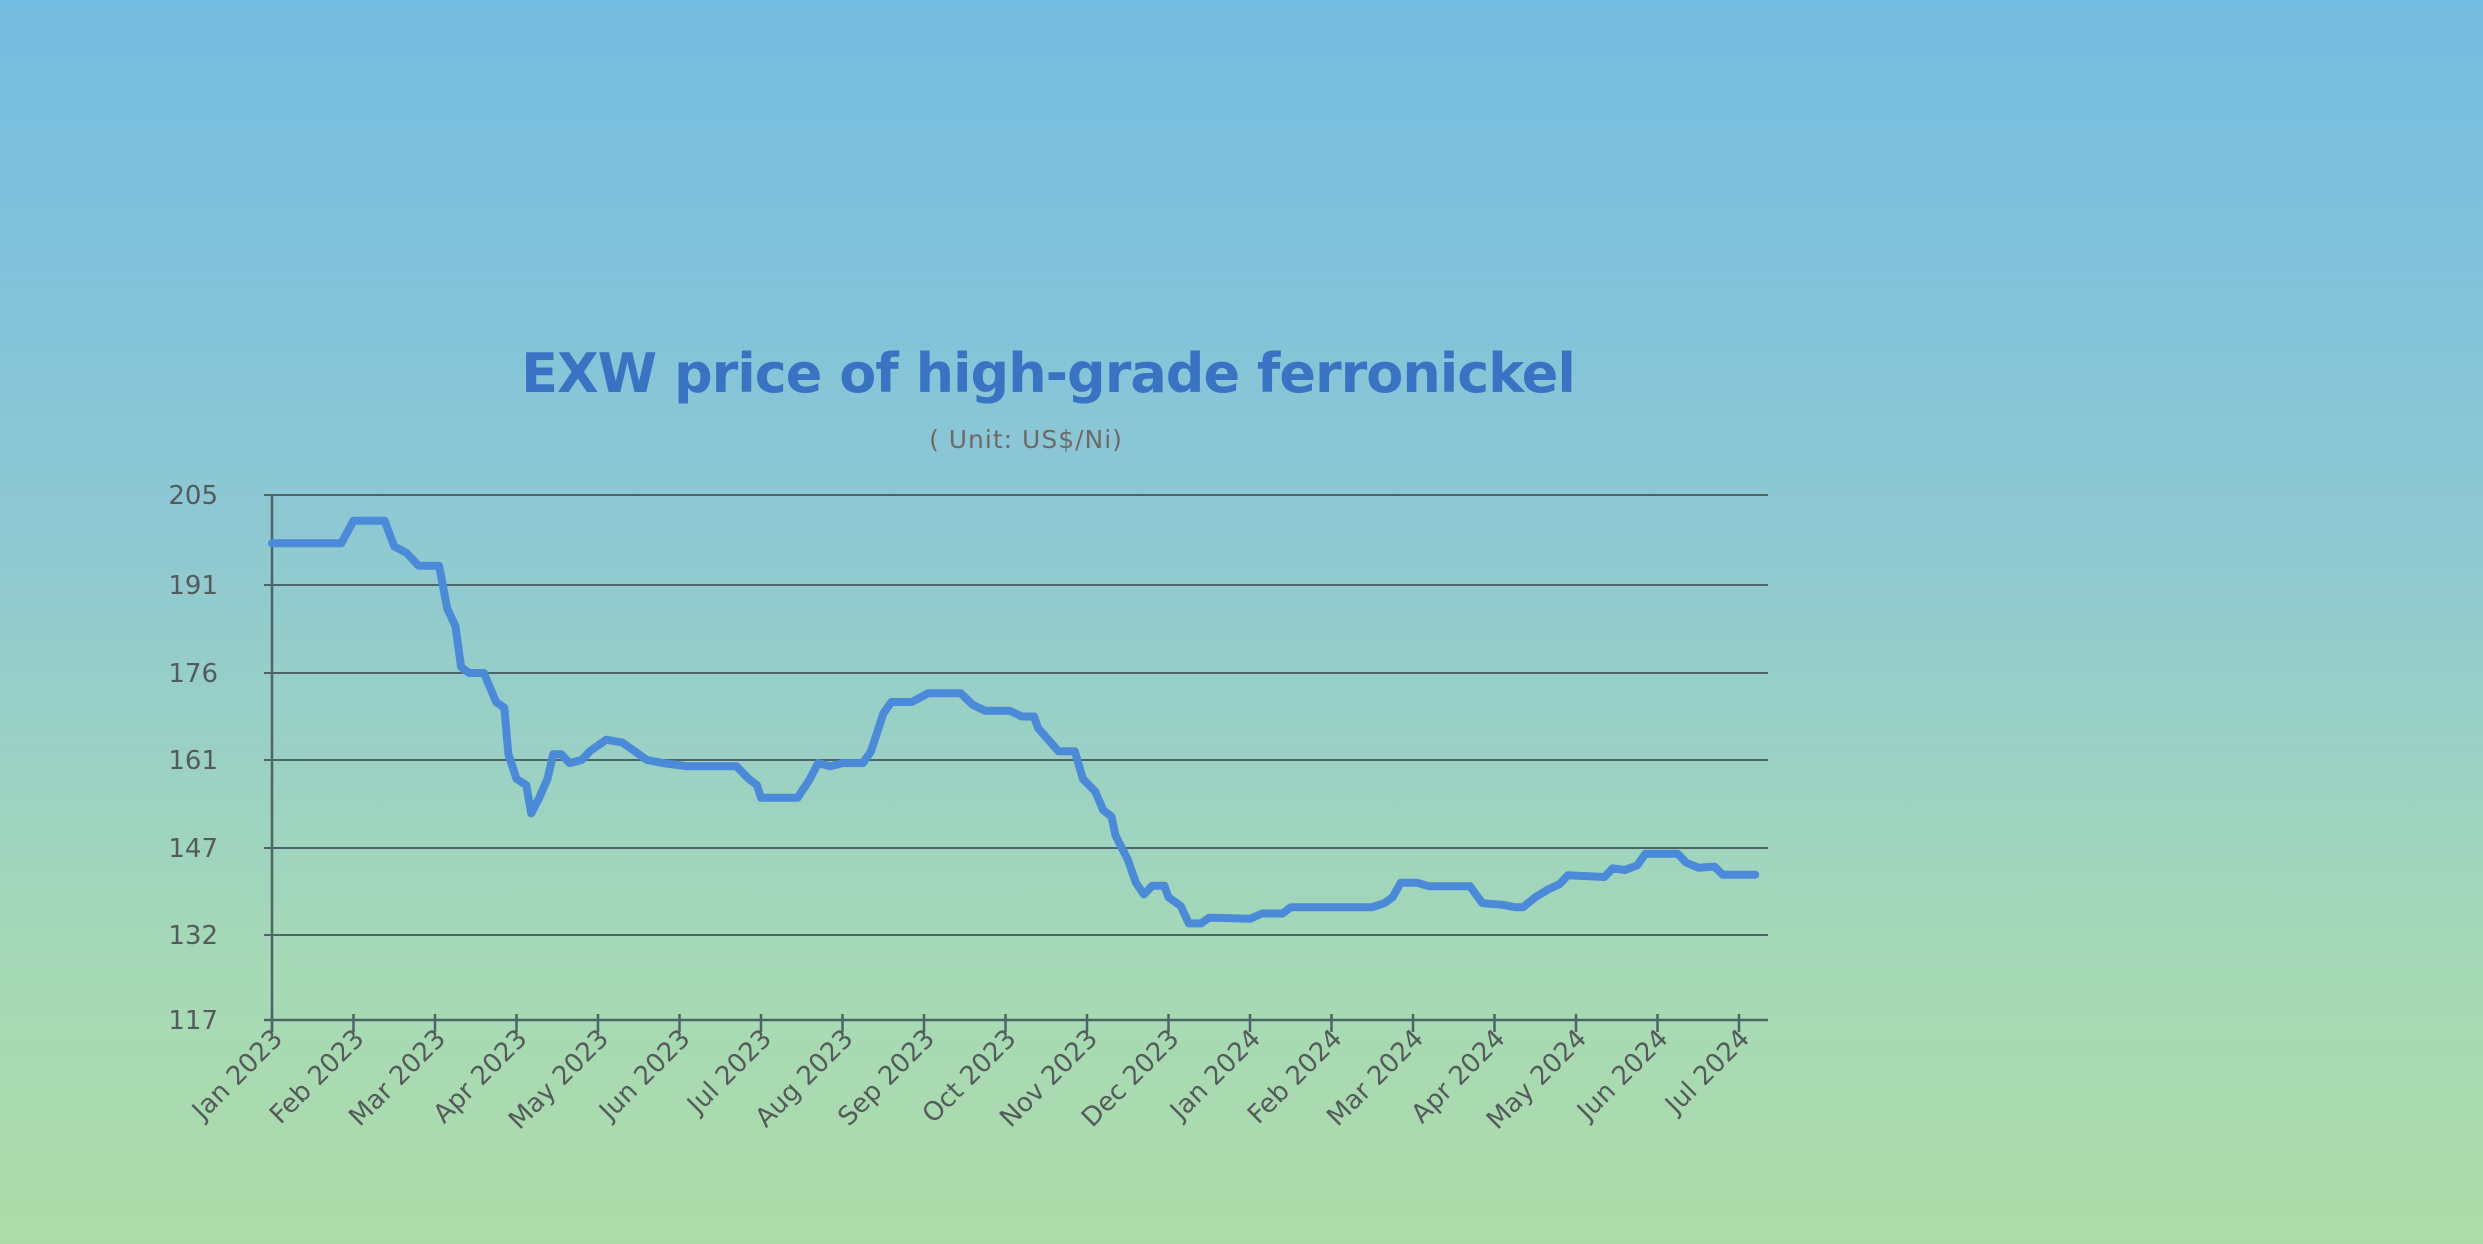  Describe the element at coordinates (1048, 373) in the screenshot. I see `chart-title: EXW price of high-grade ferronickel` at that location.